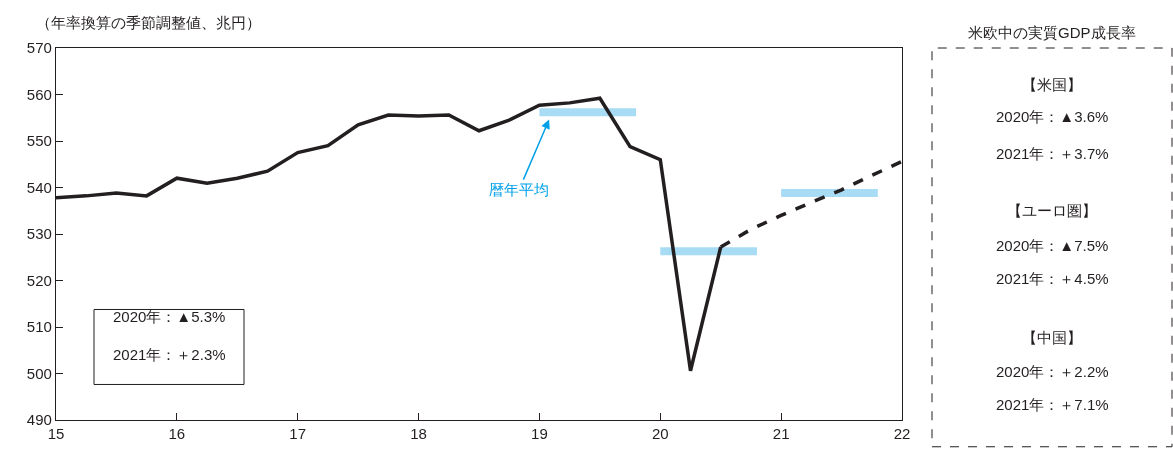  I want to click on y-tick-label: 570, so click(39, 48).